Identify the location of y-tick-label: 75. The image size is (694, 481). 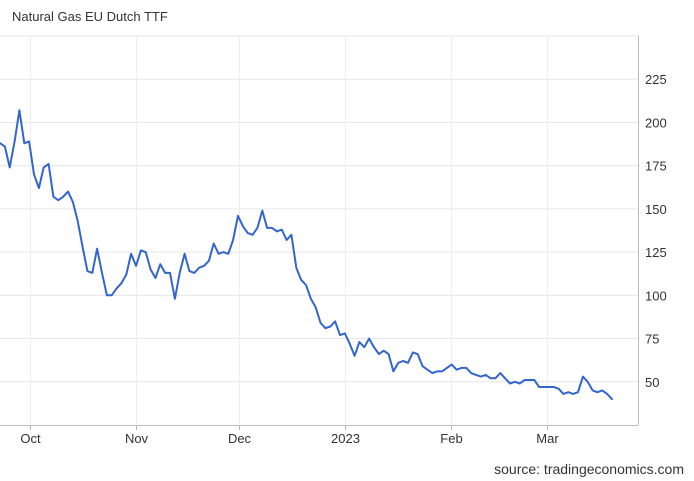
(652, 339).